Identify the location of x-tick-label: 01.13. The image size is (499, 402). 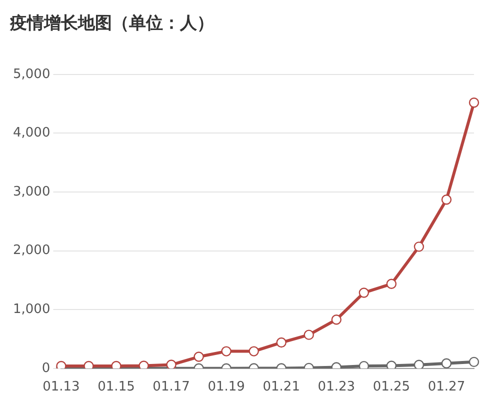
(61, 387).